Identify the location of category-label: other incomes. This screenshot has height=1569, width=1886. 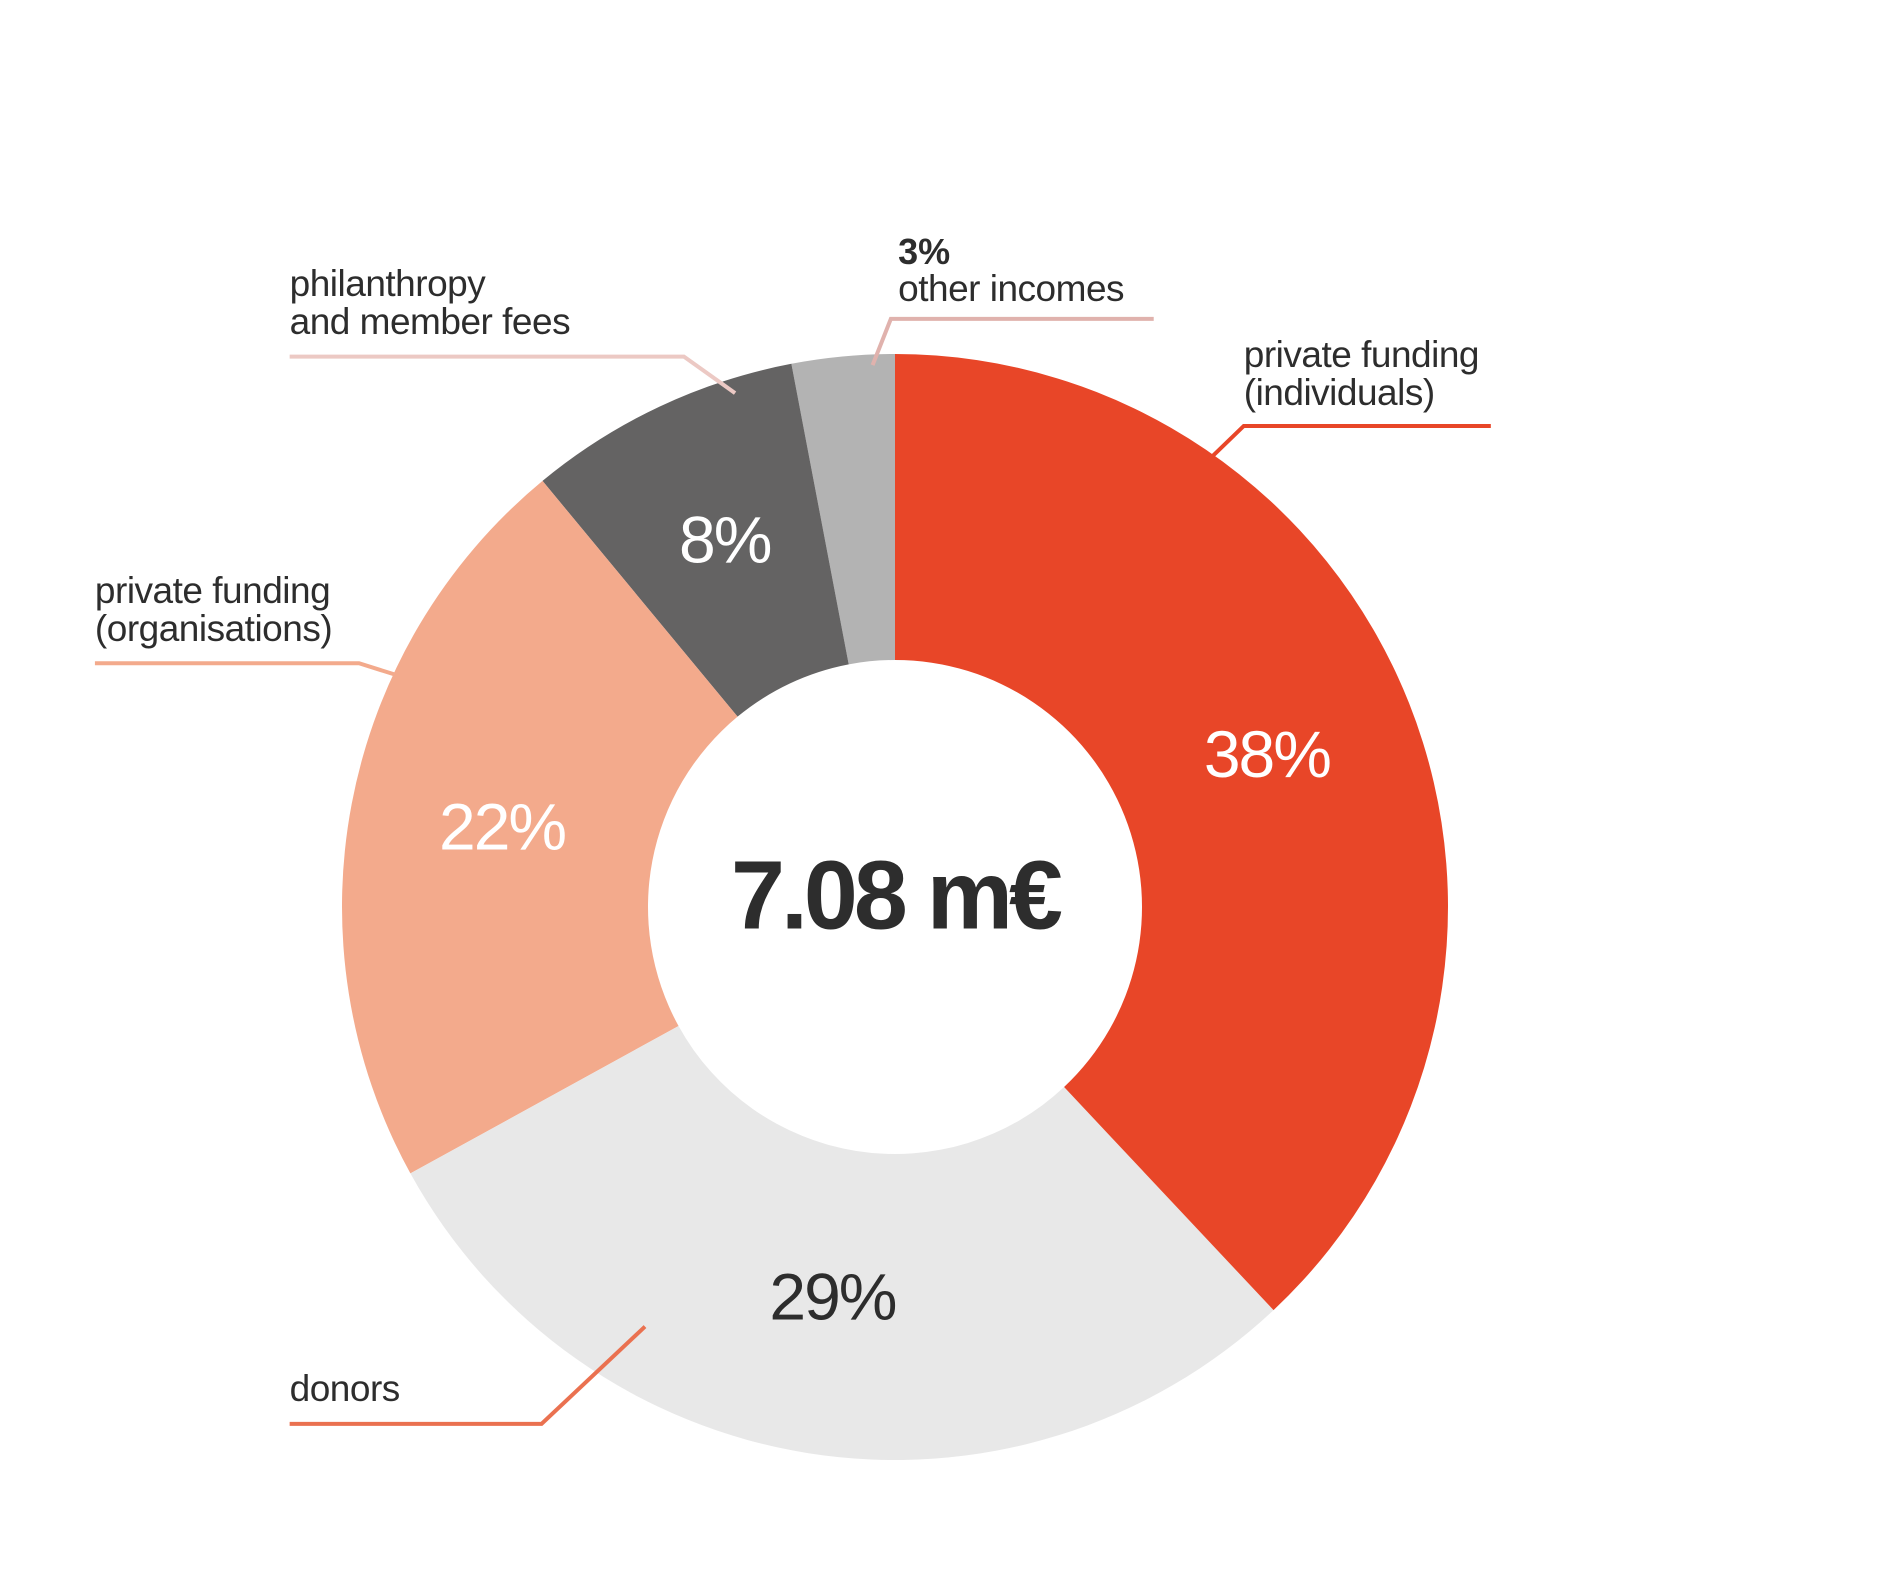
(1011, 289).